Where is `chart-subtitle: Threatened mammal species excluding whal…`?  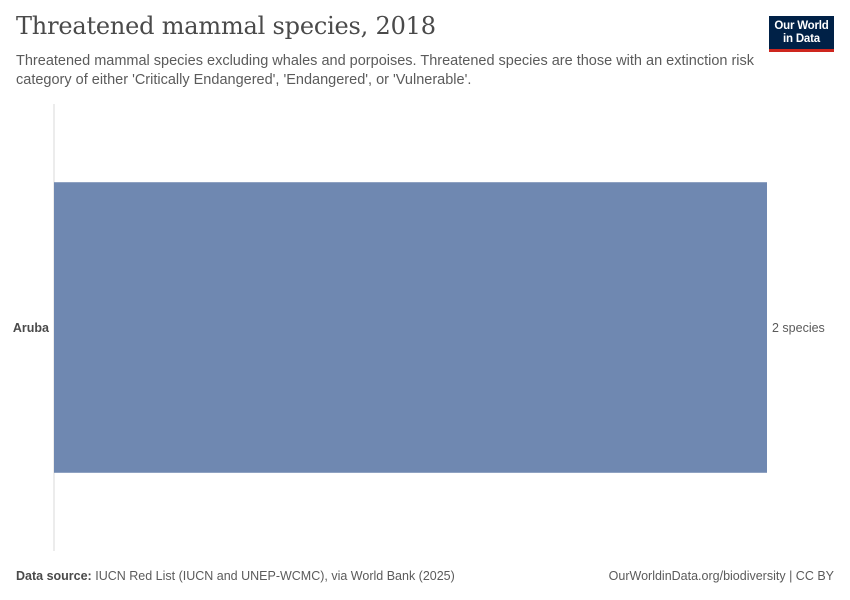
chart-subtitle: Threatened mammal species excluding whal… is located at coordinates (385, 70).